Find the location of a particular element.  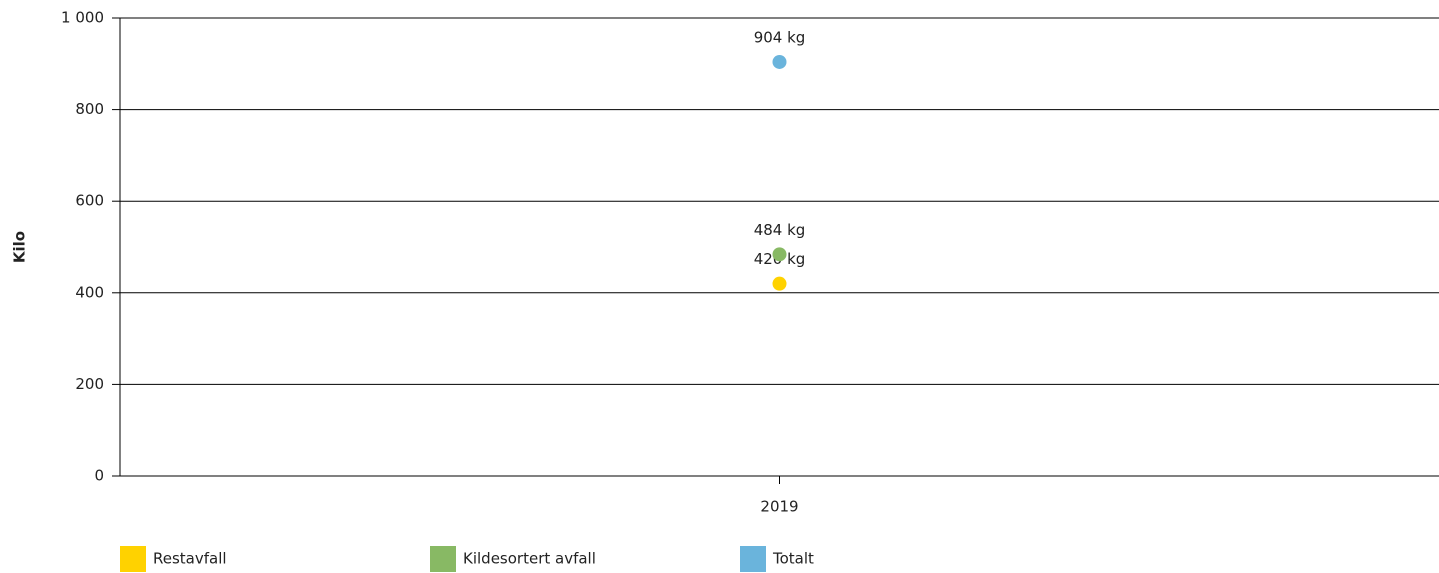

x-tick-label: 2019 is located at coordinates (779, 507).